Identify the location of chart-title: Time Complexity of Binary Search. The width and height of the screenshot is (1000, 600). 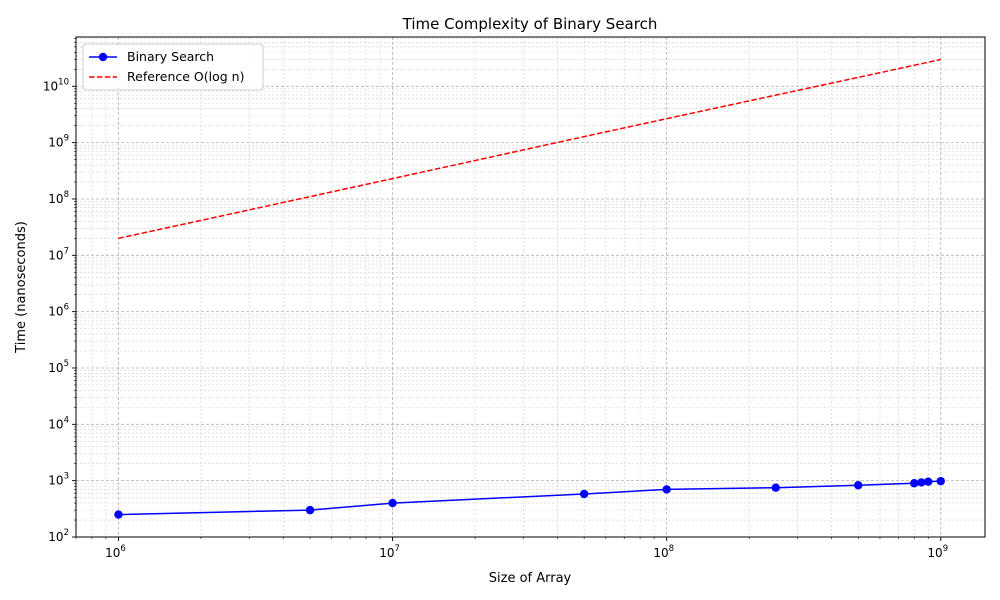
(530, 24).